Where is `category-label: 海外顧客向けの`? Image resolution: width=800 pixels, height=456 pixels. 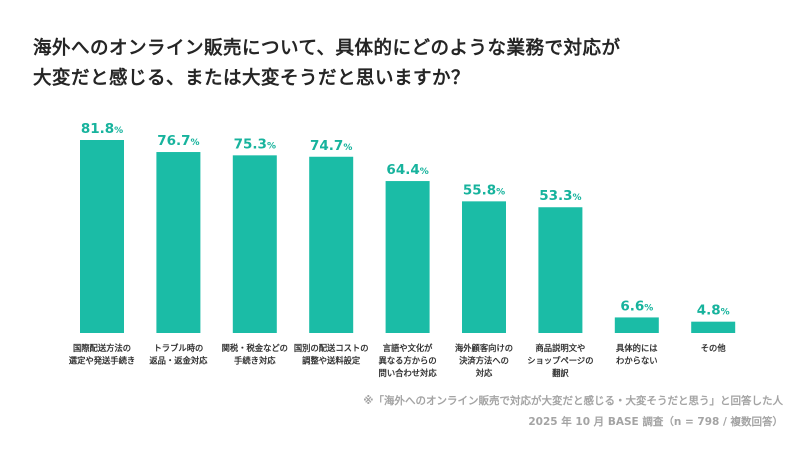
category-label: 海外顧客向けの is located at coordinates (484, 348).